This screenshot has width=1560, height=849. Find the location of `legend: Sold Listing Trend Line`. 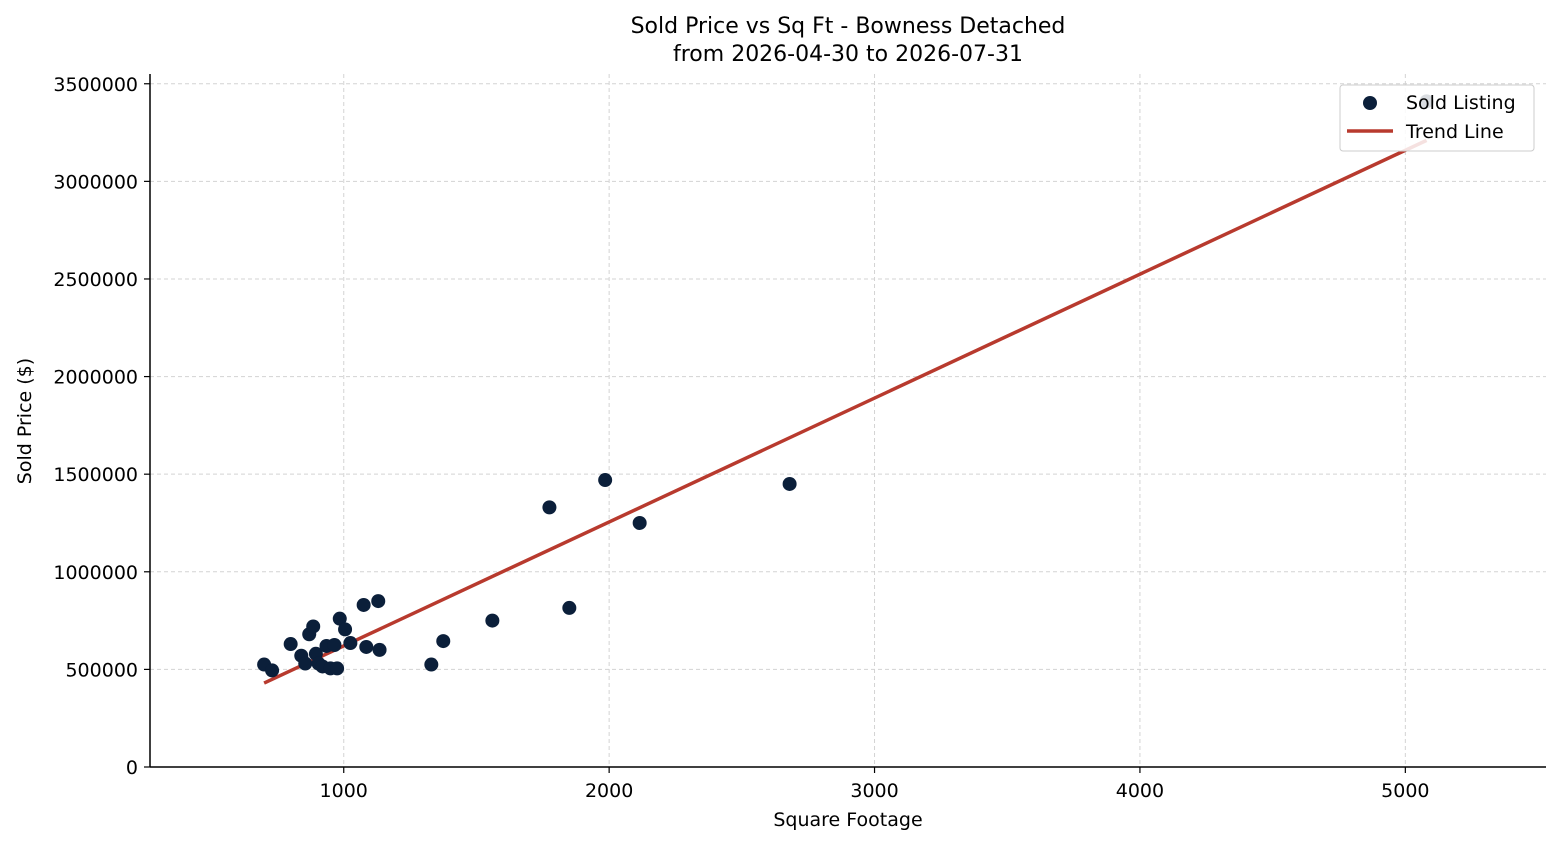

legend: Sold Listing Trend Line is located at coordinates (1437, 118).